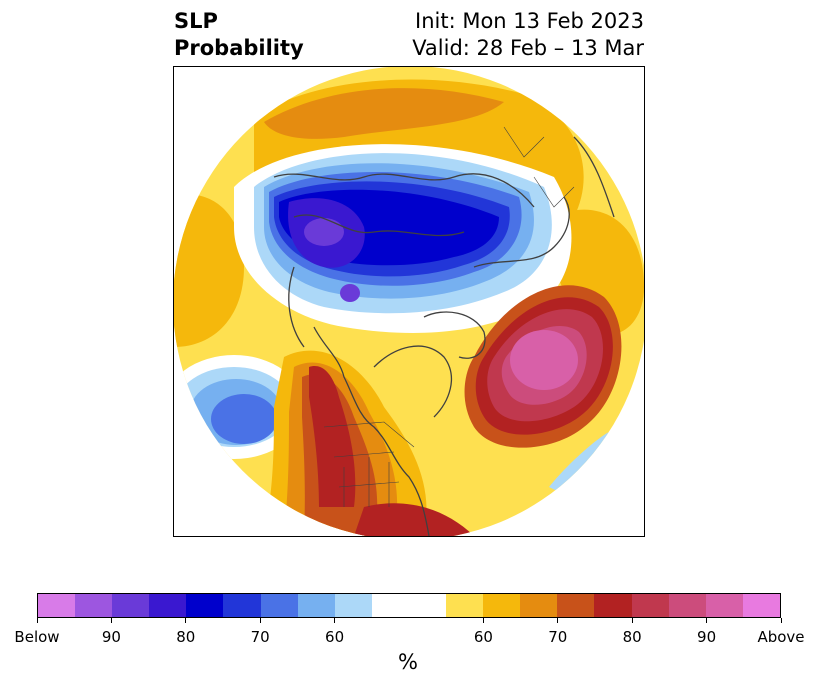 This screenshot has width=819, height=686. What do you see at coordinates (528, 48) in the screenshot?
I see `valid-range: Valid: 28 Feb – 13 Mar` at bounding box center [528, 48].